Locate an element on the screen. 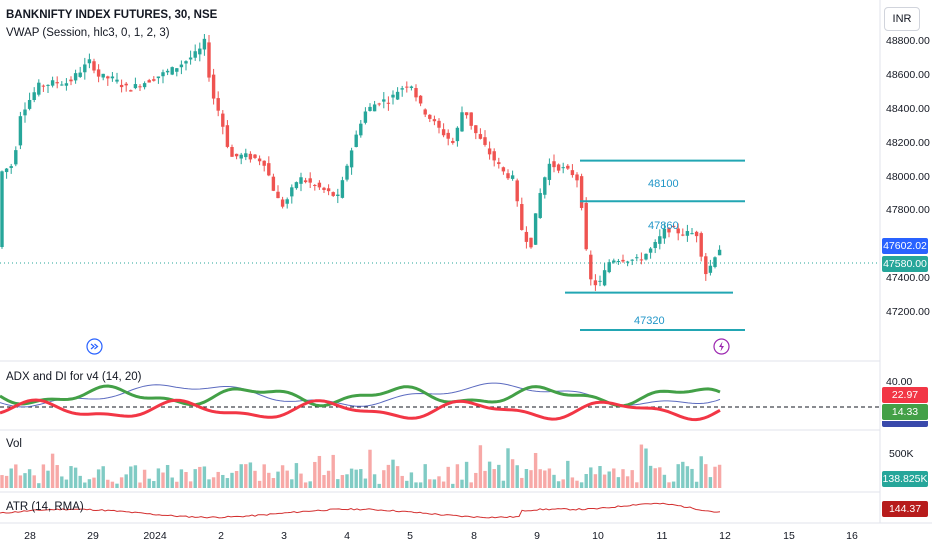 Image resolution: width=932 pixels, height=550 pixels. currency-button: INR is located at coordinates (902, 19).